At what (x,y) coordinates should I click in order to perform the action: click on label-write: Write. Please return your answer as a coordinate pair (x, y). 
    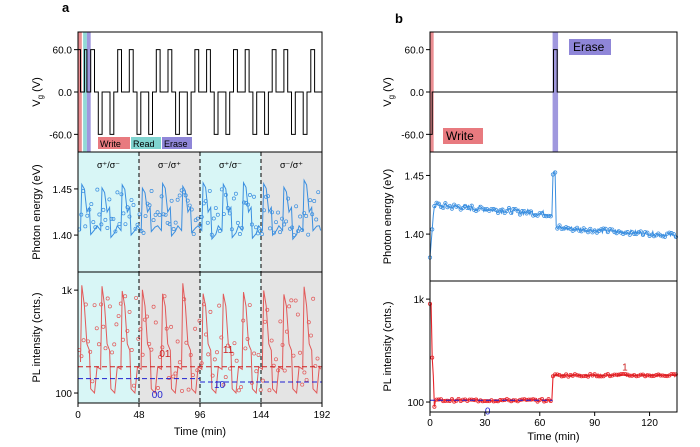
    Looking at the image, I should click on (460, 136).